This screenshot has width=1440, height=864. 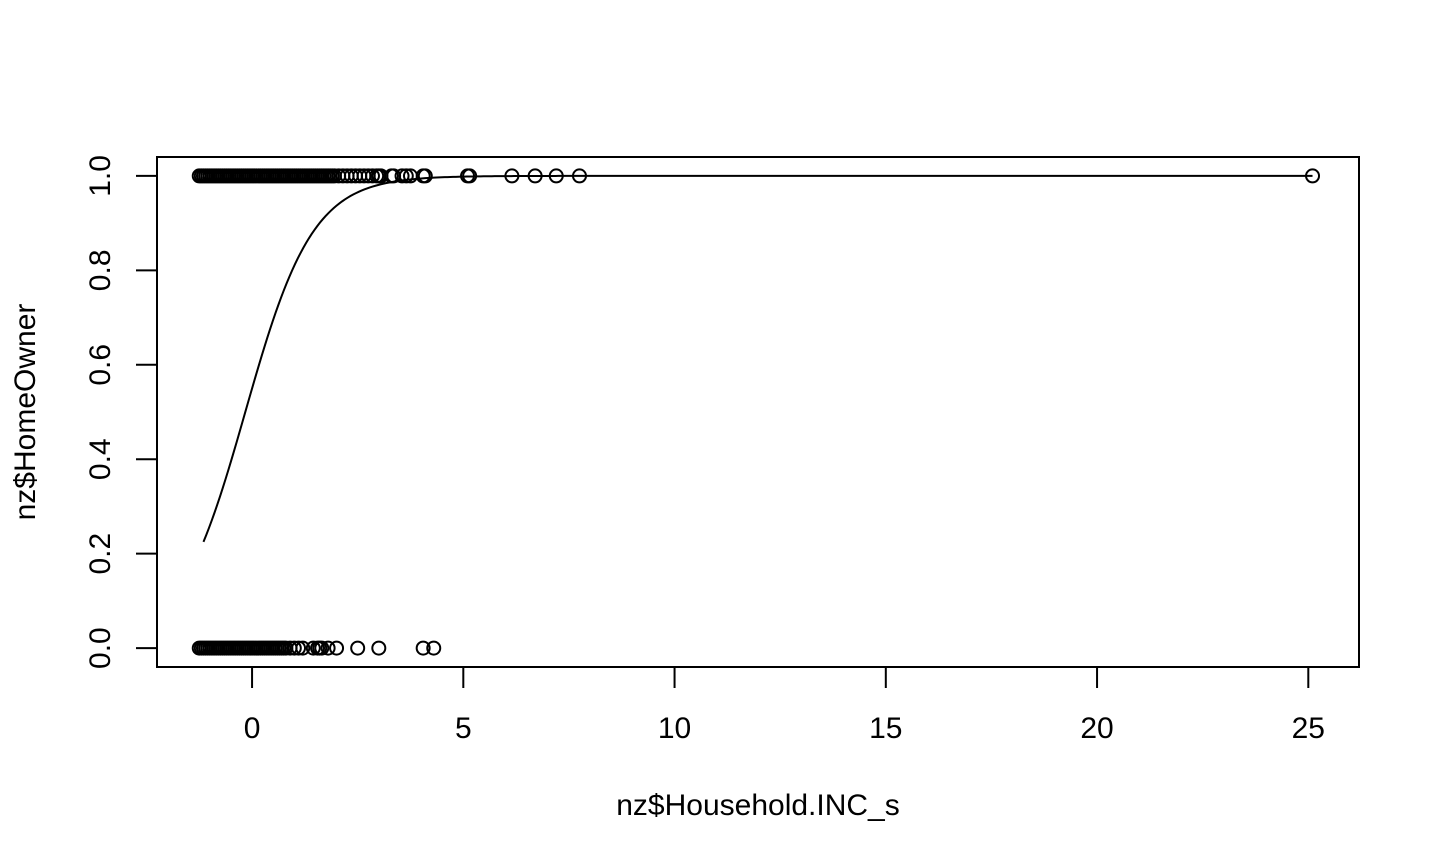 I want to click on y-tick-label: 1.0, so click(x=100, y=176).